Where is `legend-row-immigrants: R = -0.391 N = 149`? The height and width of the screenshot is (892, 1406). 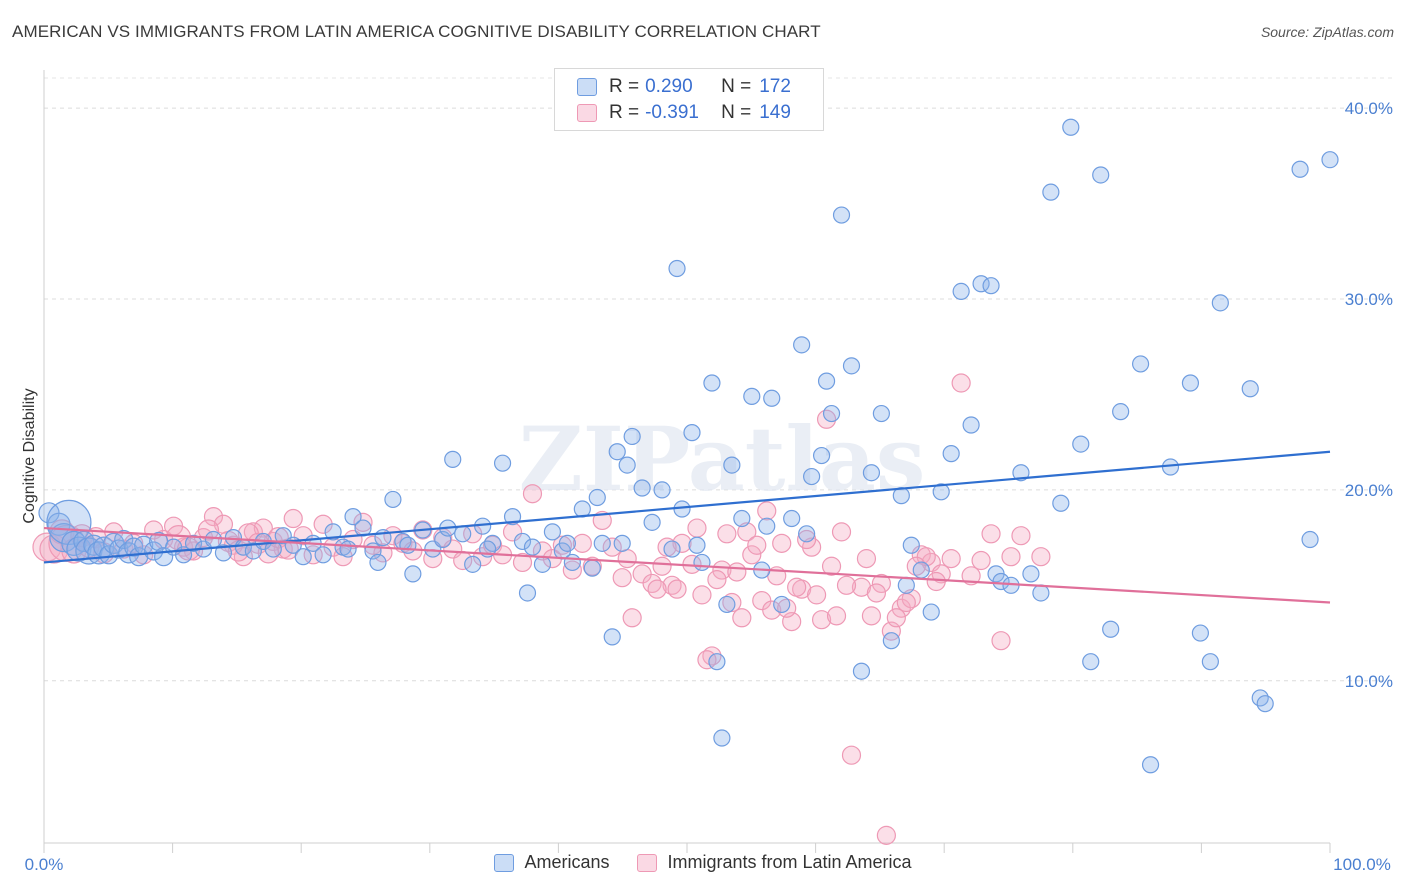 legend-row-immigrants: R = -0.391 N = 149 is located at coordinates (684, 113).